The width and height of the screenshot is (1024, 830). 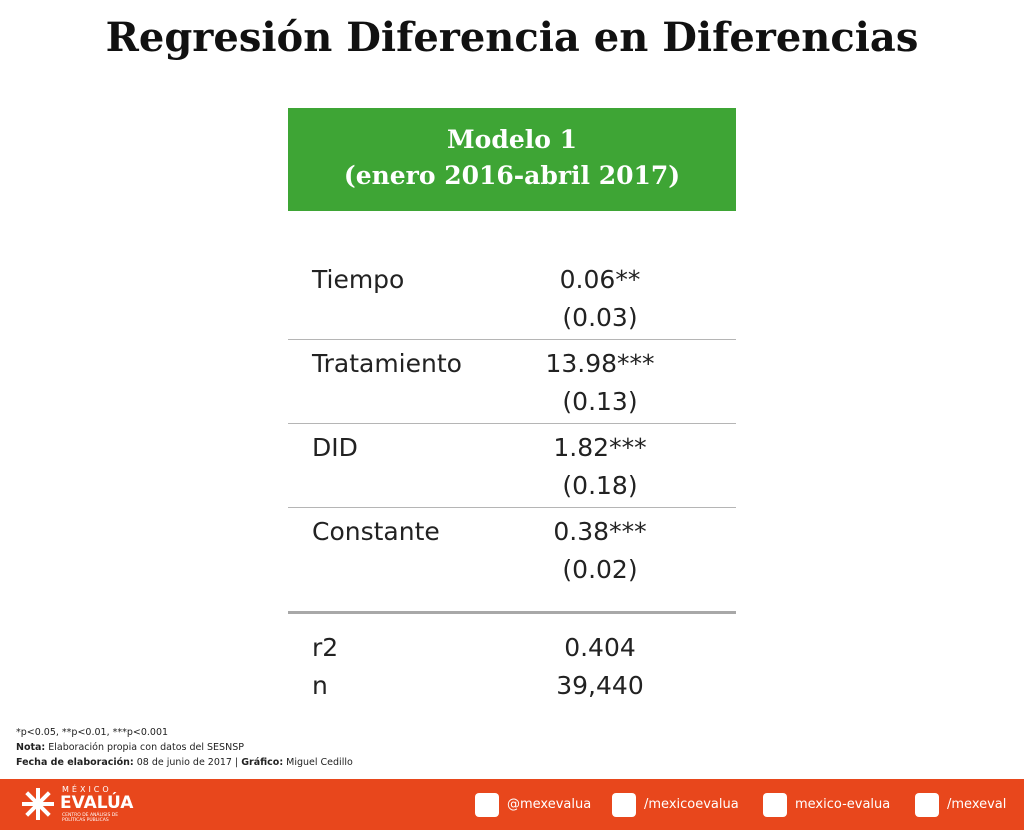 I want to click on stat-label: r2, so click(x=325, y=647).